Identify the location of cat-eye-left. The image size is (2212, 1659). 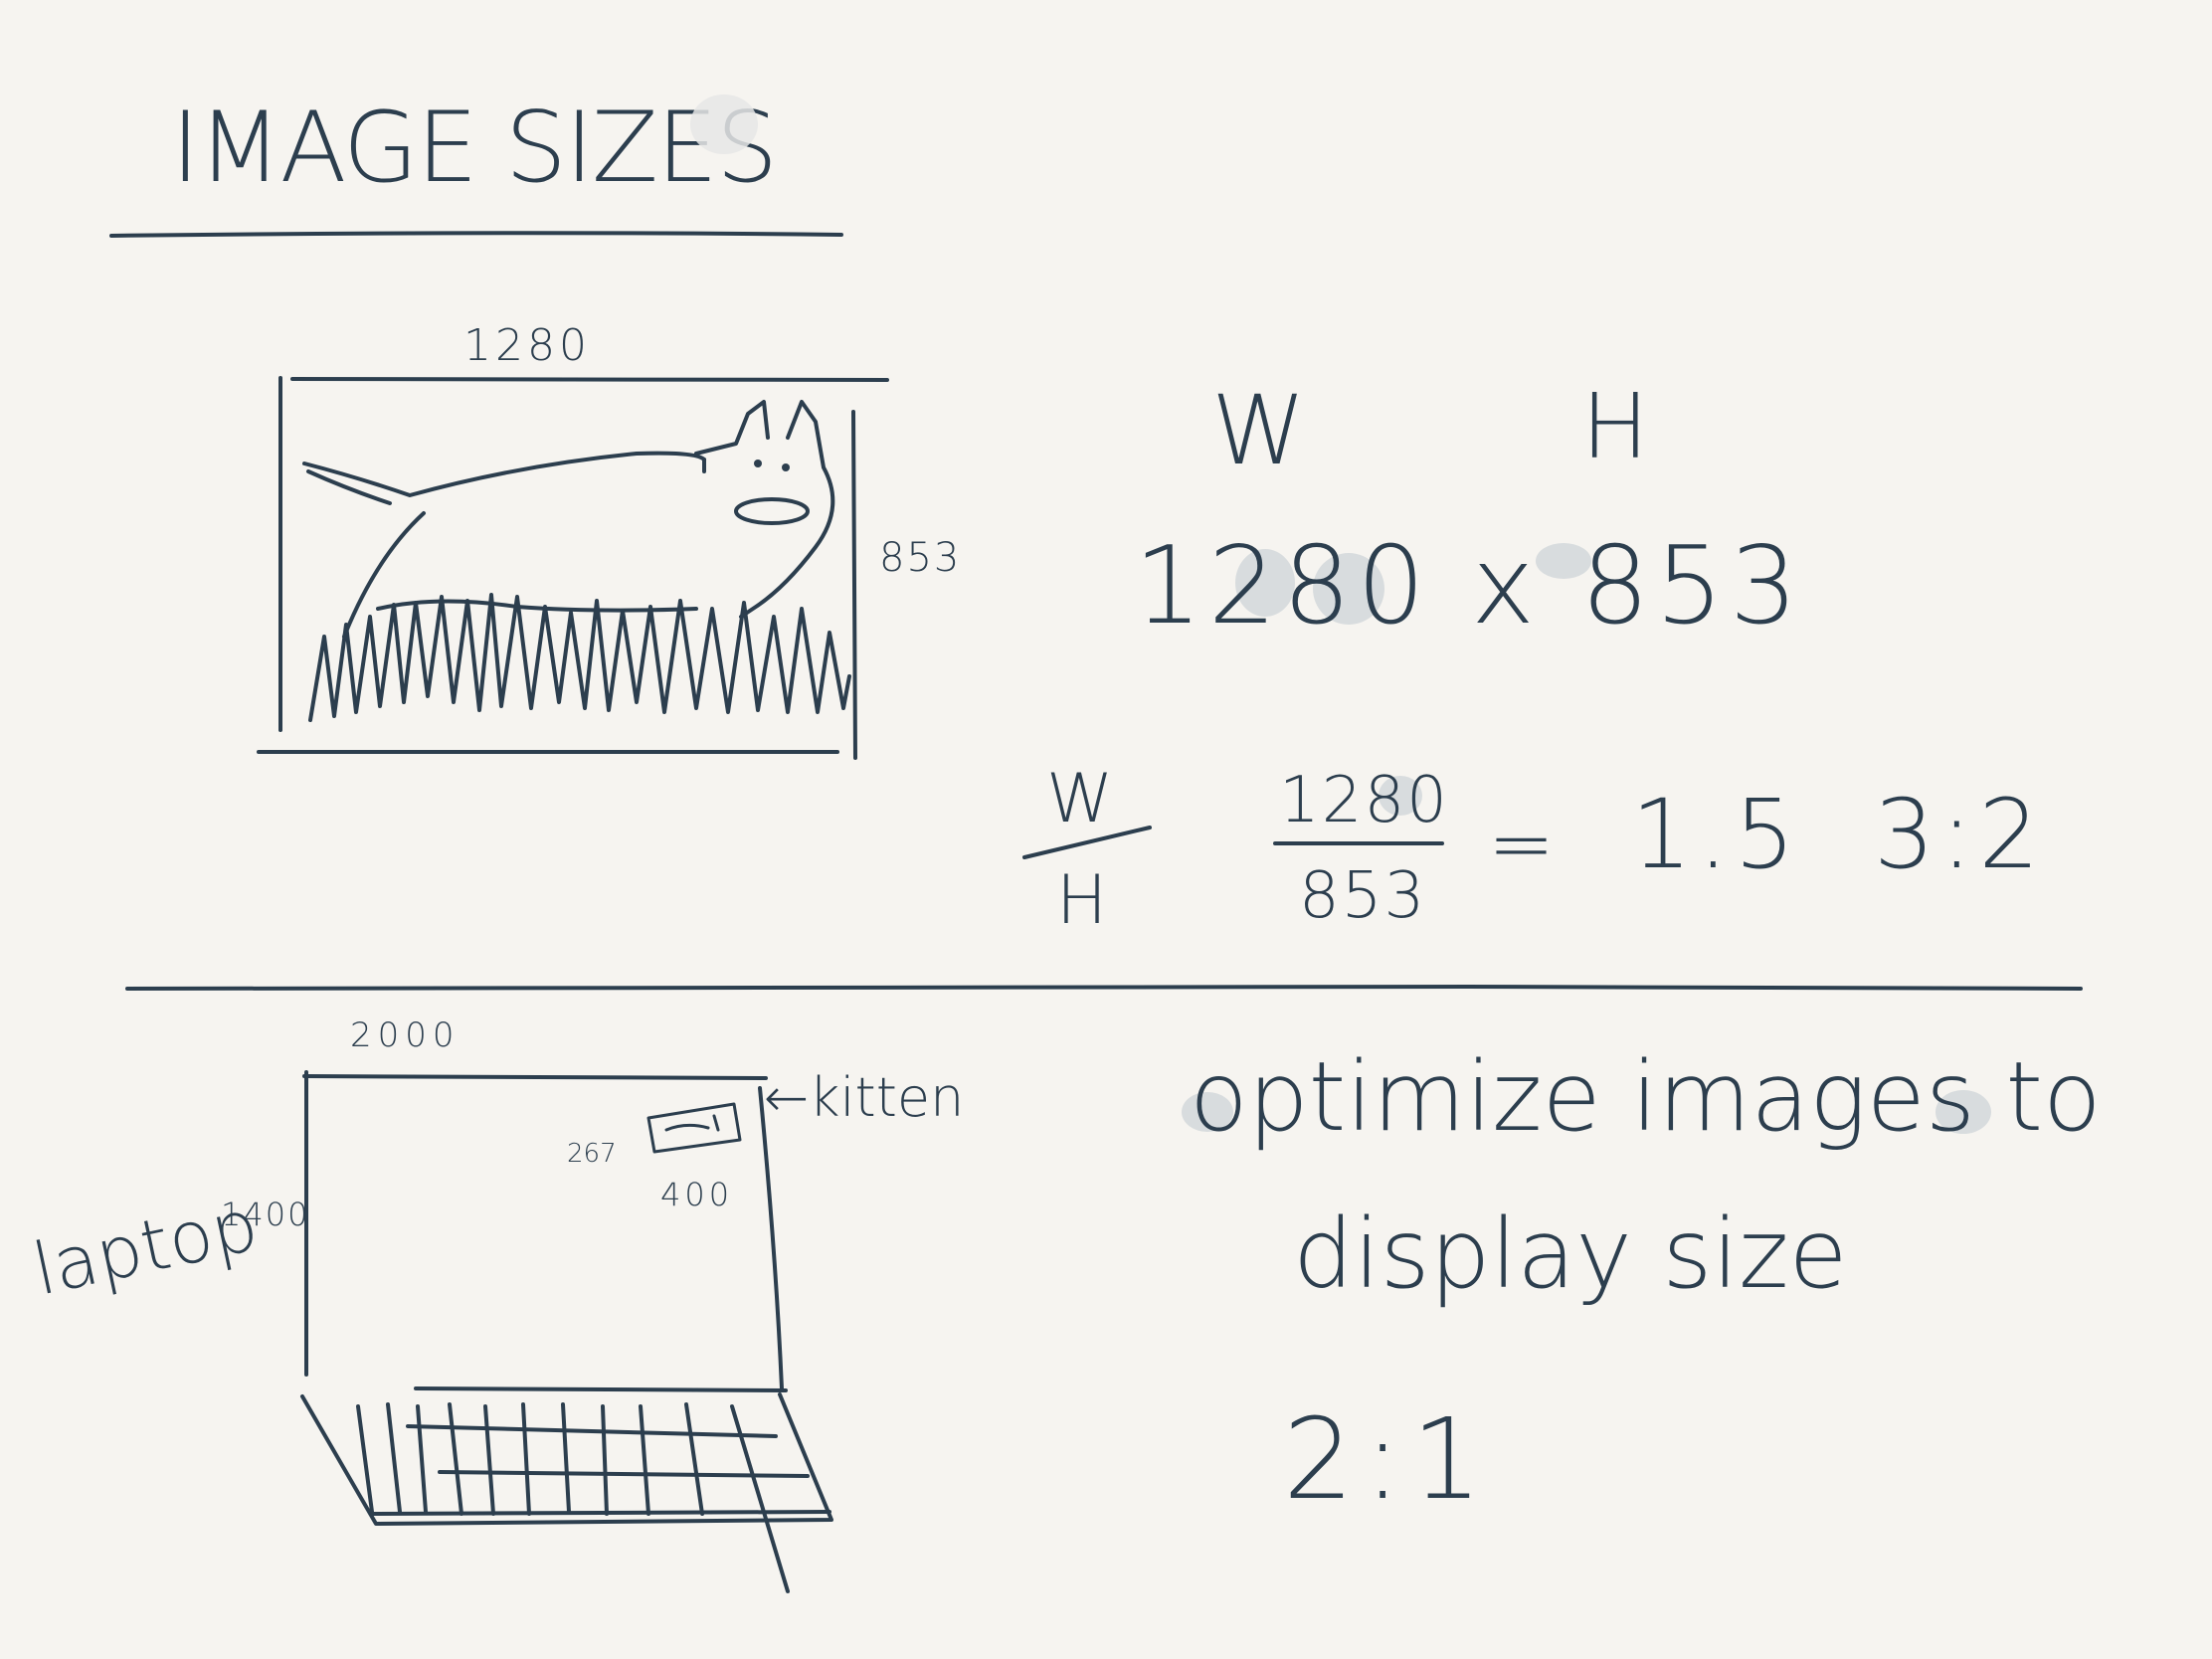
(758, 463).